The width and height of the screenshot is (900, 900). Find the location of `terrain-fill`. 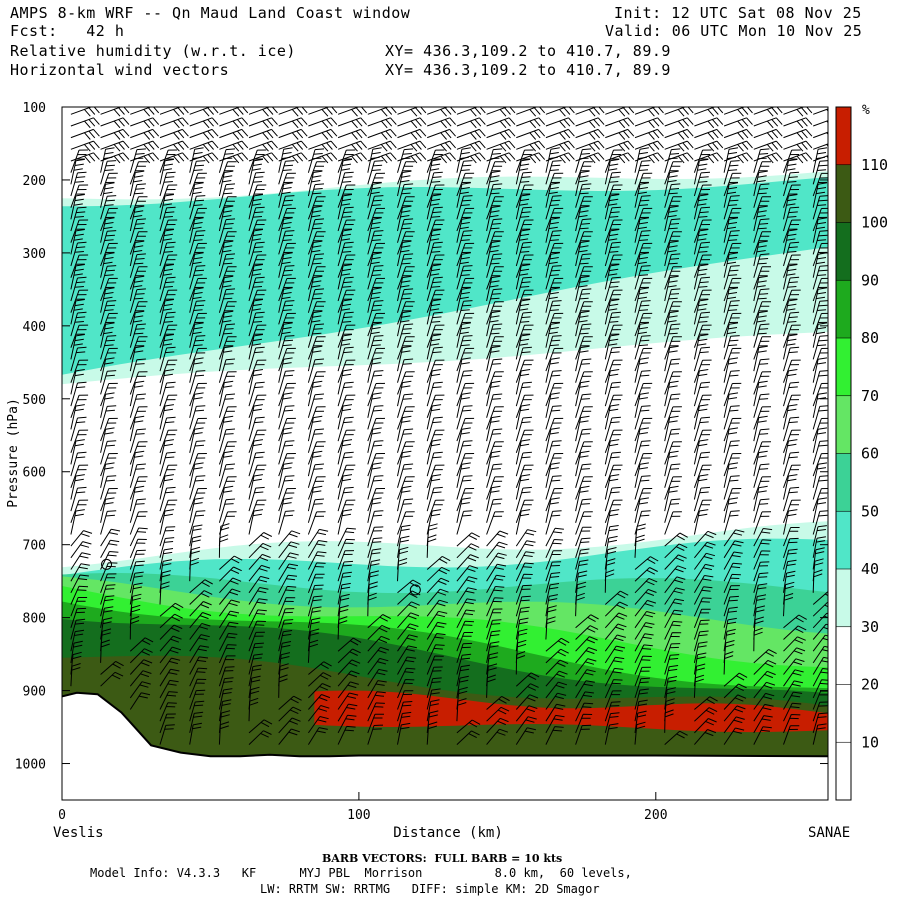

terrain-fill is located at coordinates (445, 746).